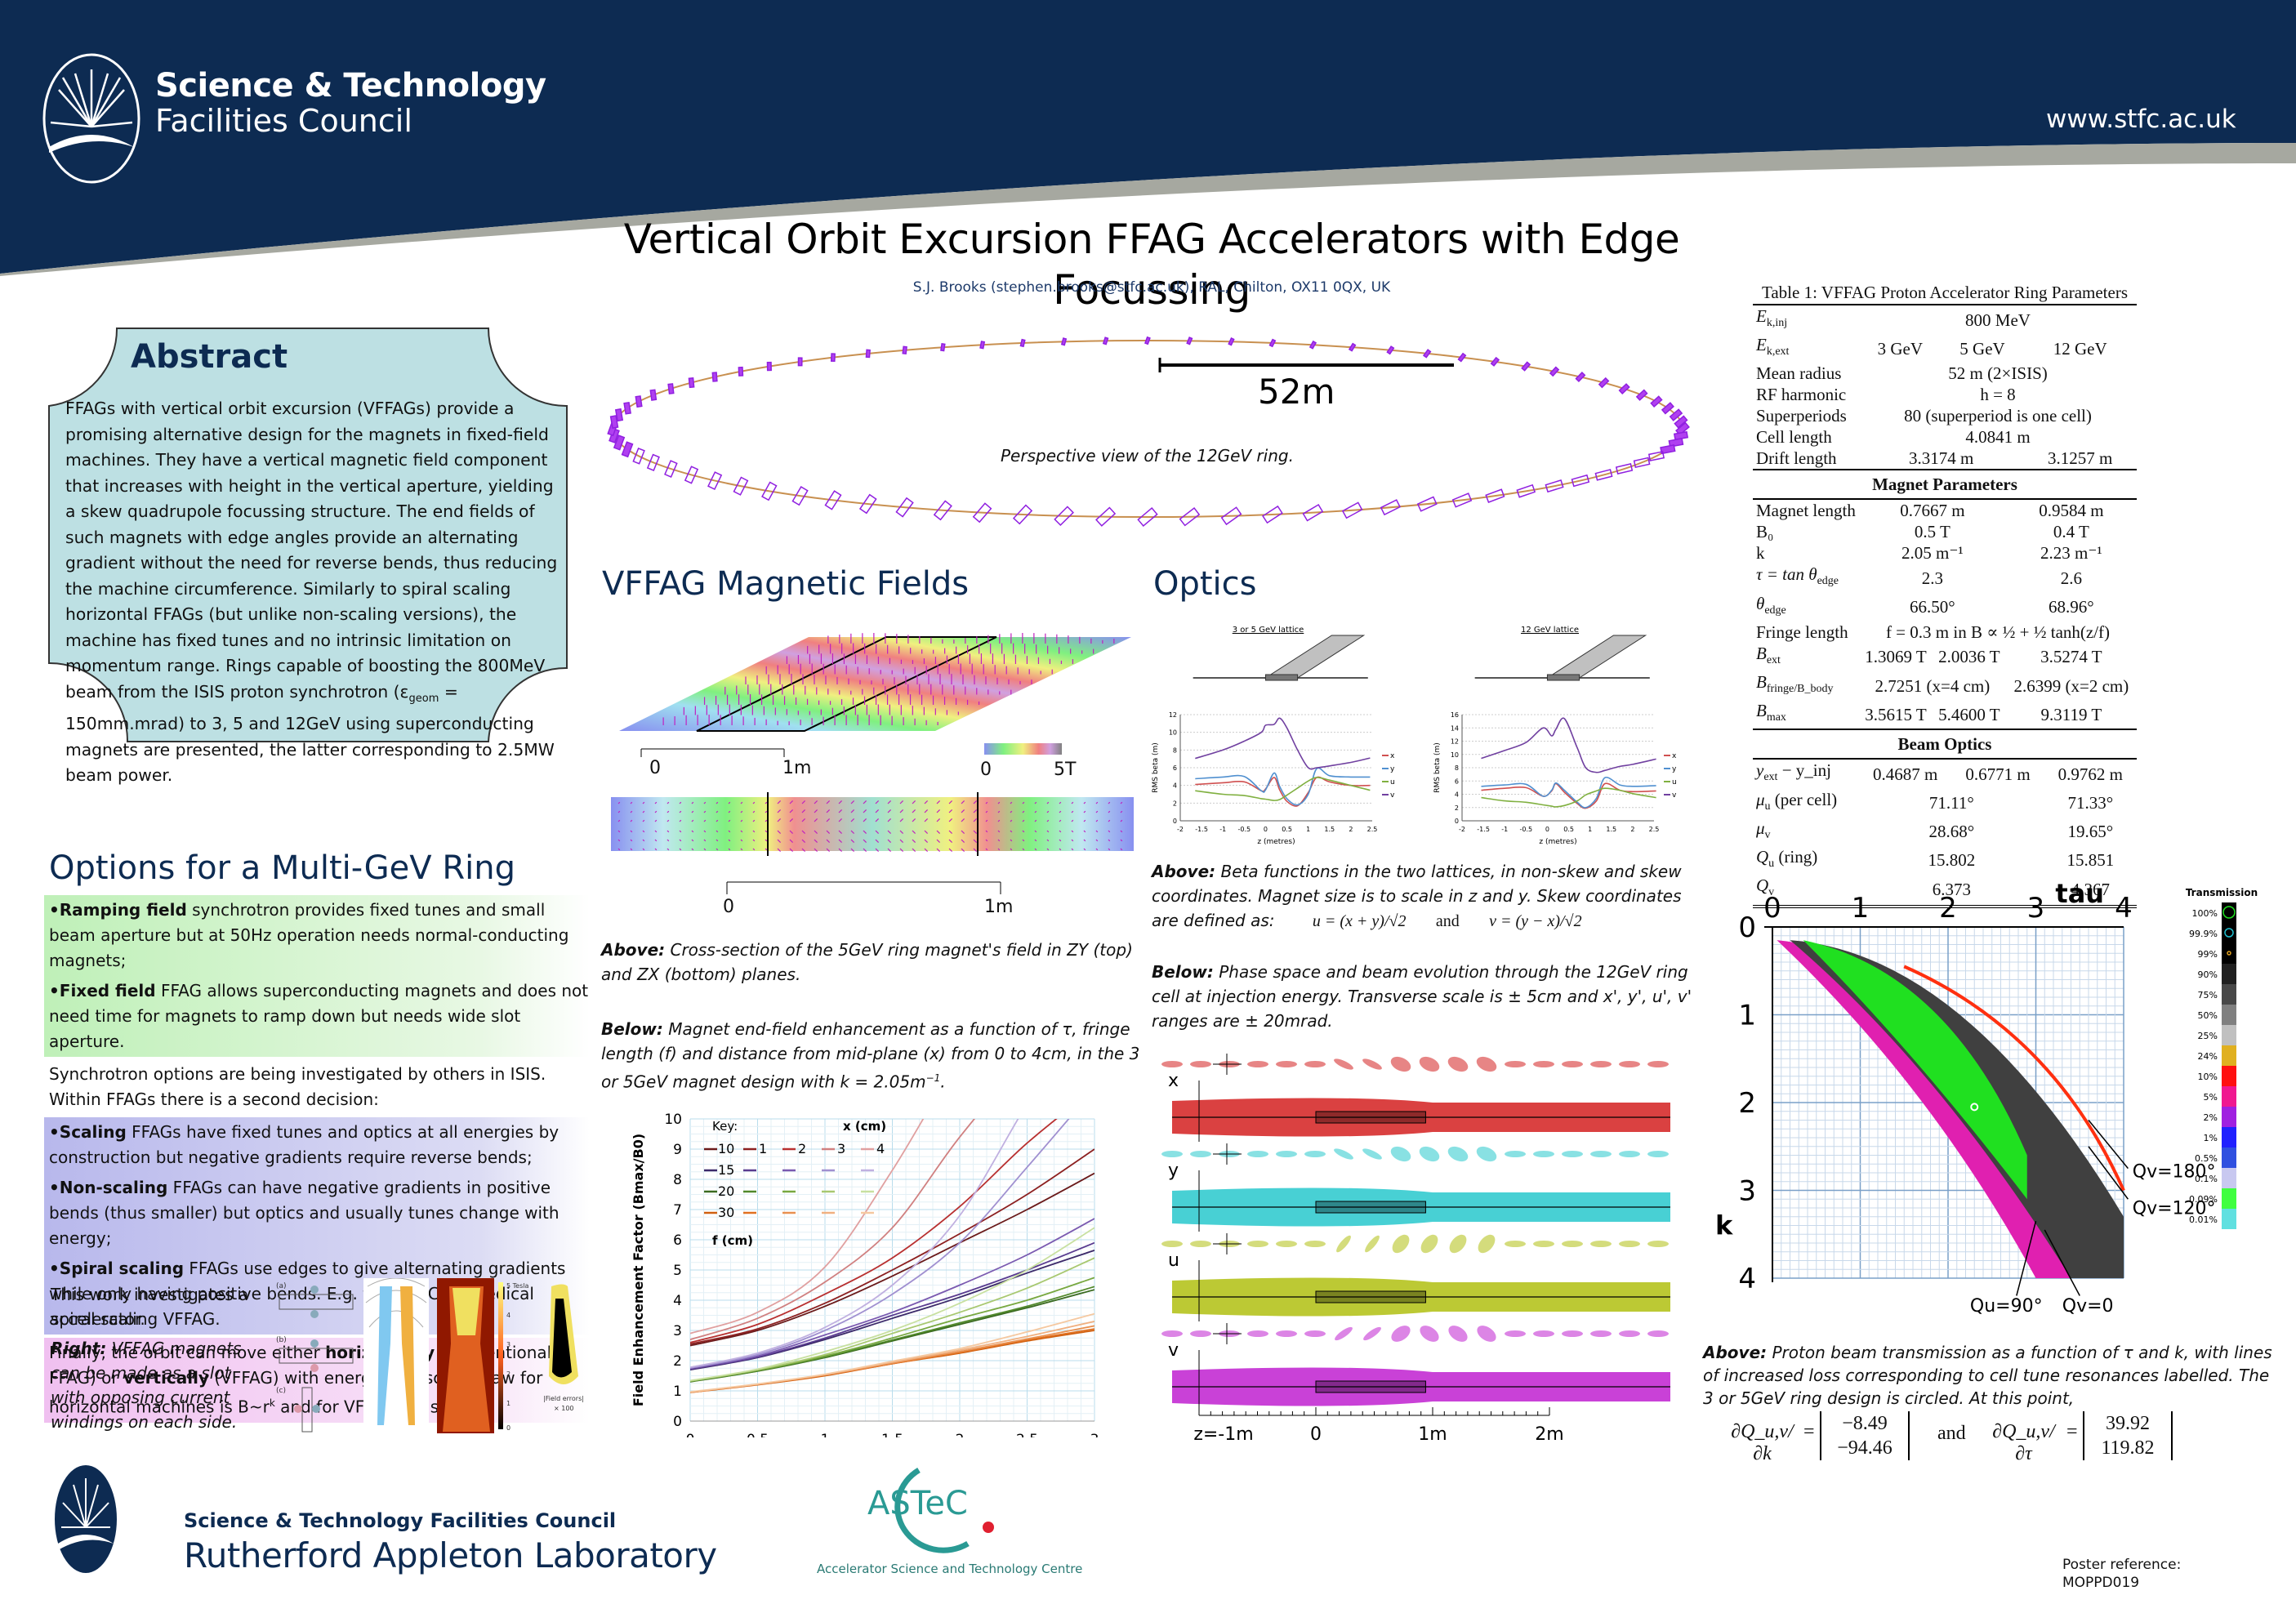 This screenshot has width=2296, height=1622. I want to click on y-tick-label: 12, so click(1173, 715).